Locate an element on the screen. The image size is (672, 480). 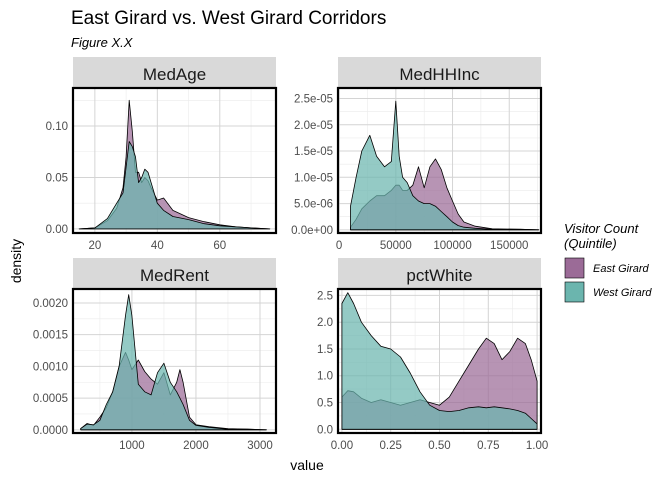
facet-strip-label: MedRent is located at coordinates (174, 275).